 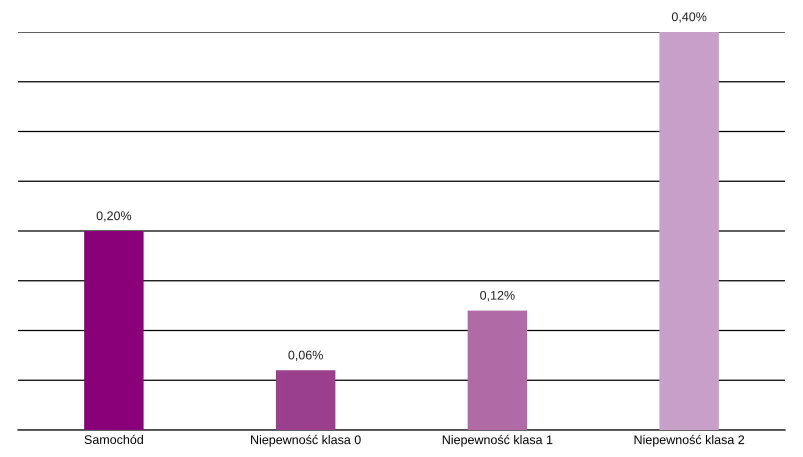 I want to click on data-label: 0,12%, so click(x=497, y=296).